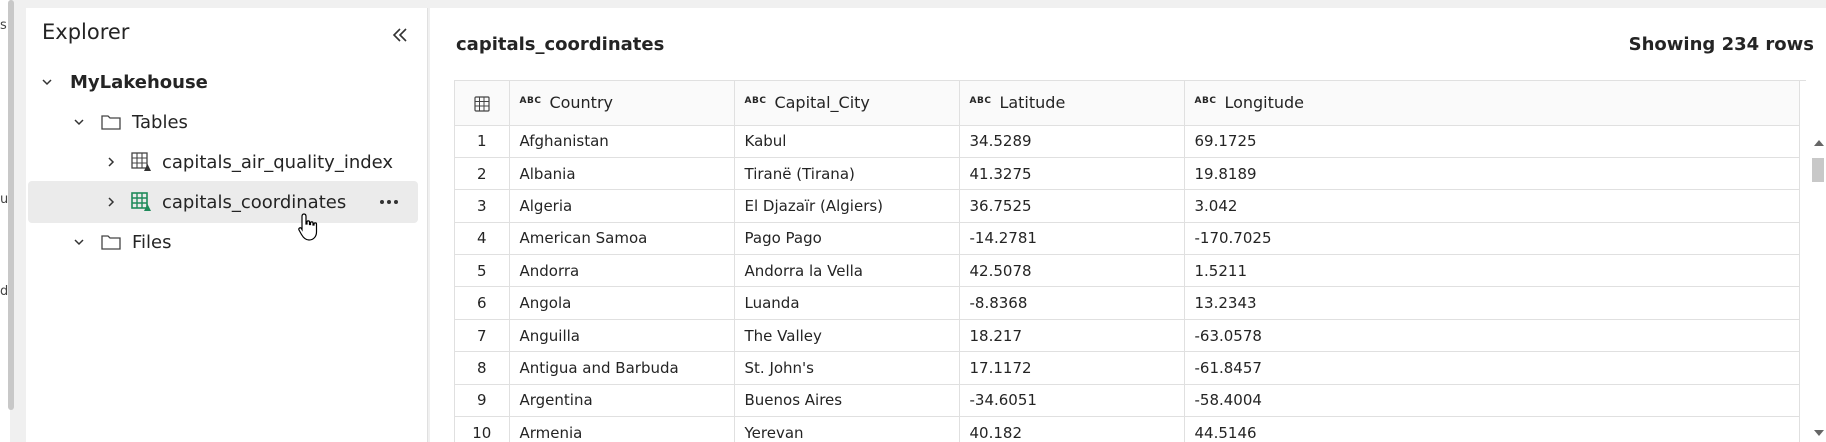 The width and height of the screenshot is (1826, 442). Describe the element at coordinates (847, 239) in the screenshot. I see `table-cell: Pago Pago` at that location.